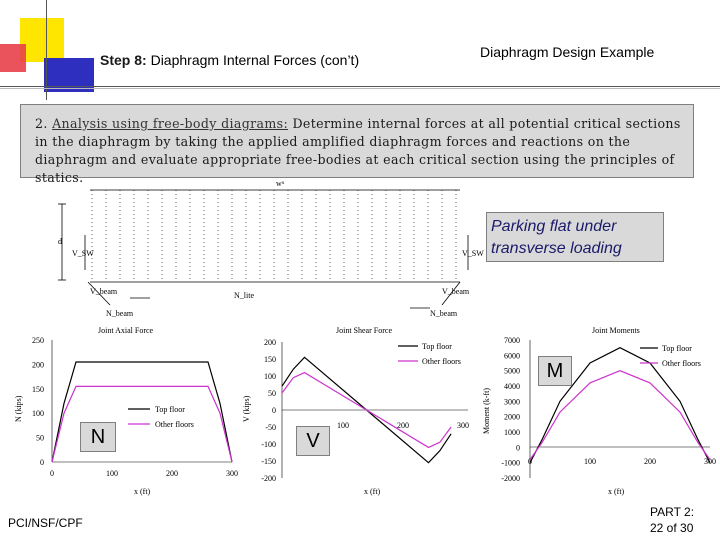 This screenshot has height=540, width=720. What do you see at coordinates (170, 409) in the screenshot?
I see `axial-legend-top: Top floor` at bounding box center [170, 409].